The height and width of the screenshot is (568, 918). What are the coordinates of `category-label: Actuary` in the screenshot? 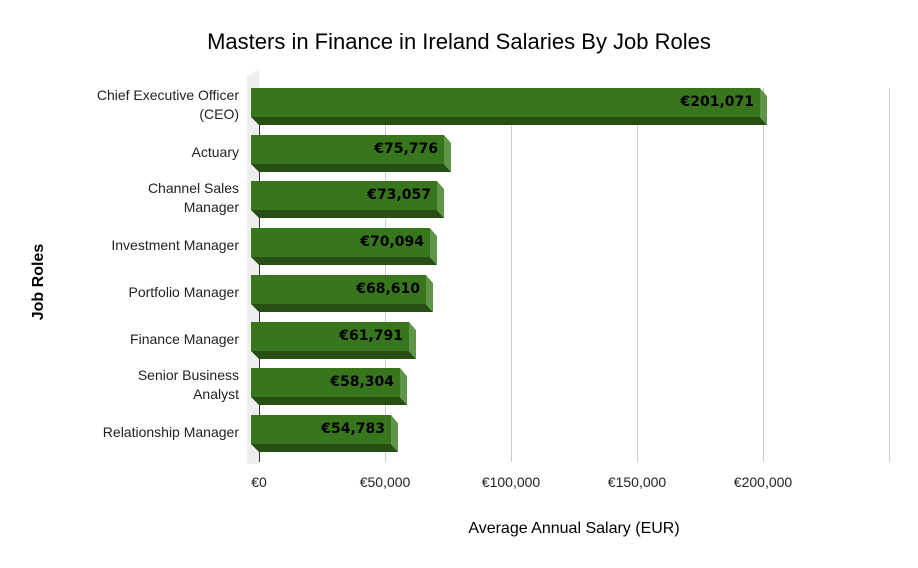 It's located at (215, 152).